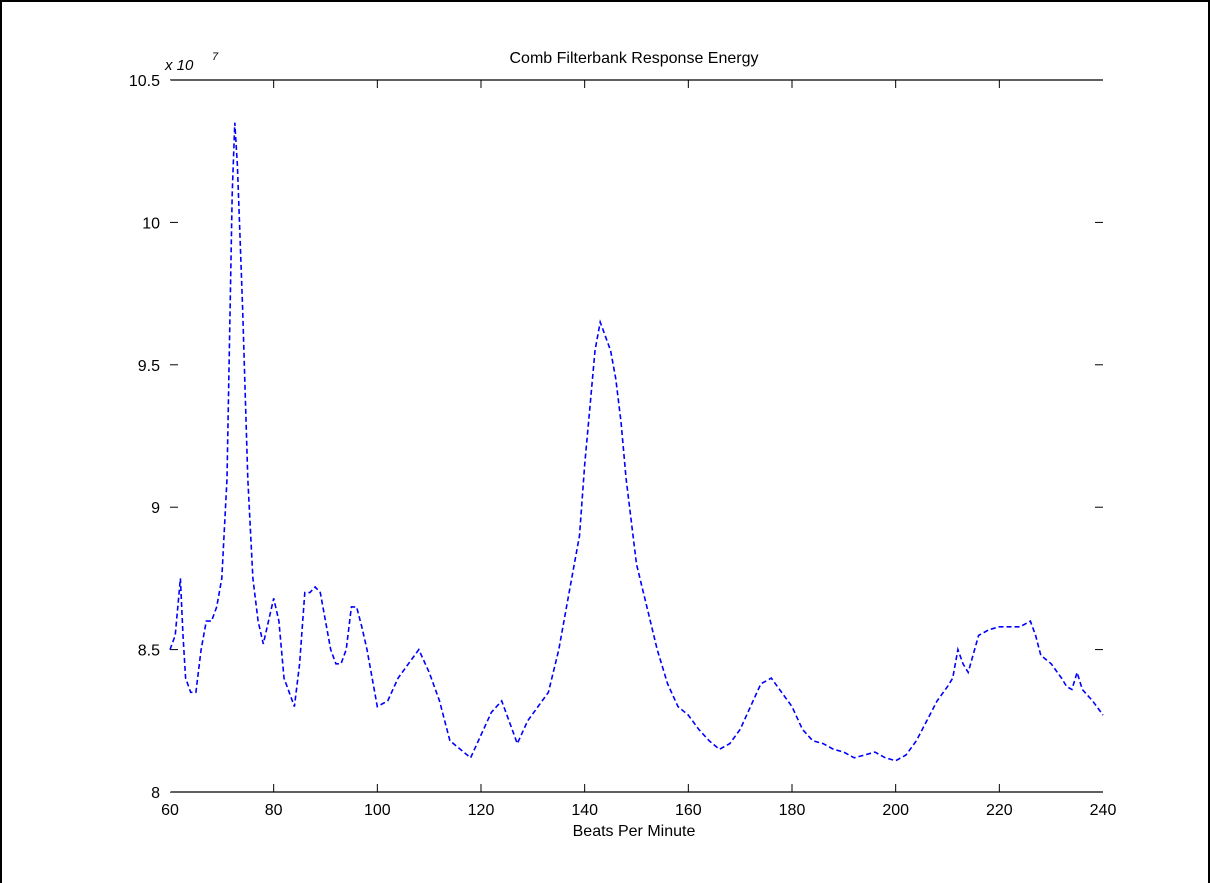  I want to click on x-tick-label: 100, so click(377, 810).